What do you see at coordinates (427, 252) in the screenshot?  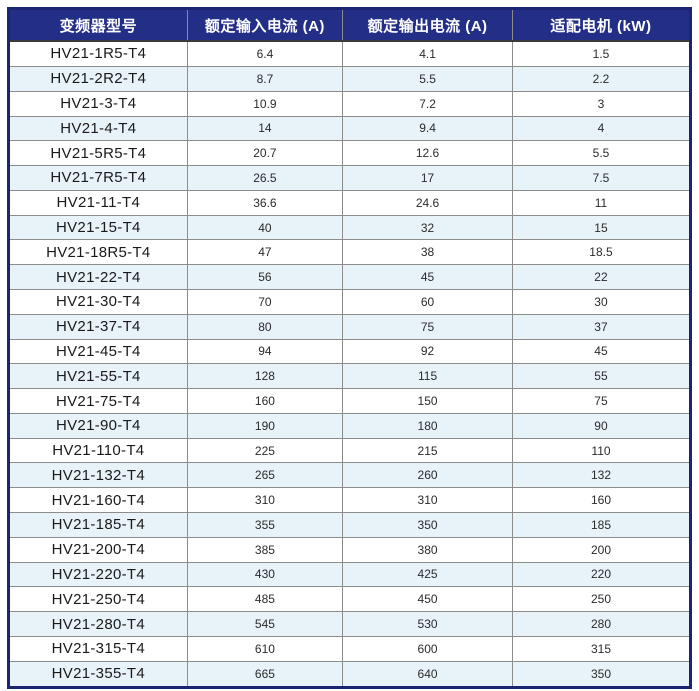 I see `cell-output-current: 38` at bounding box center [427, 252].